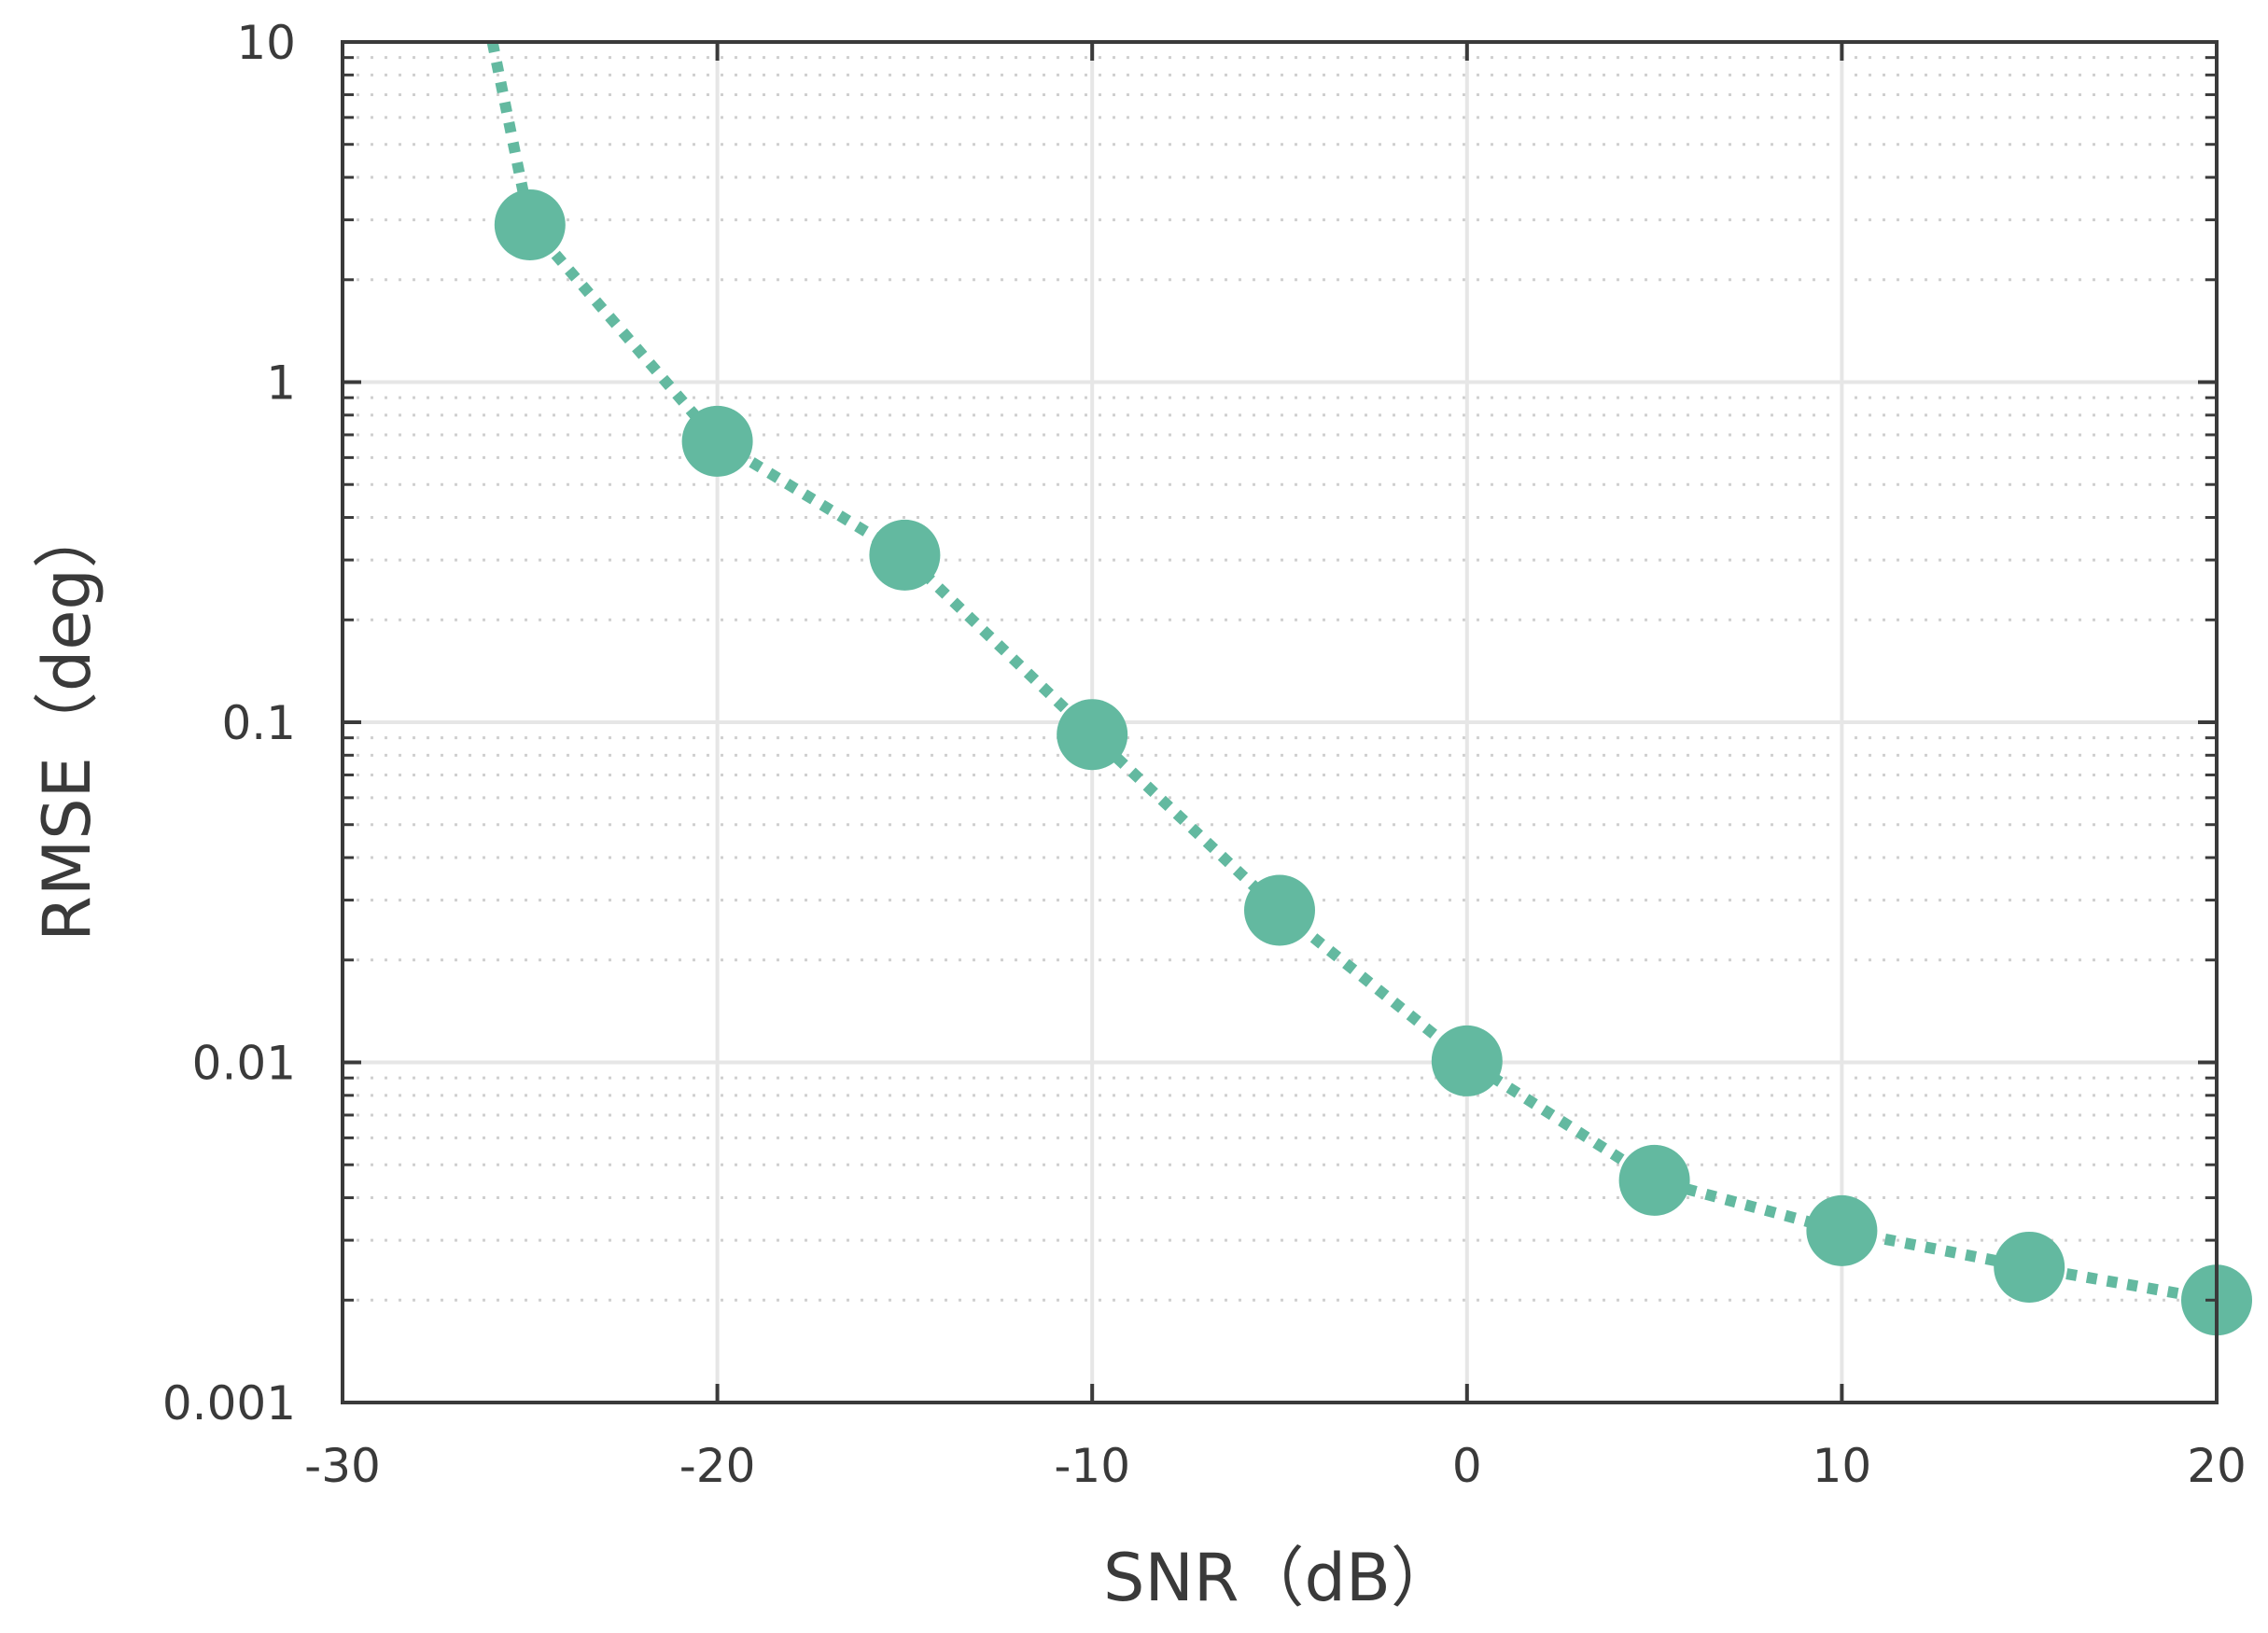 This screenshot has width=2268, height=1633. Describe the element at coordinates (717, 1466) in the screenshot. I see `x-tick-label: -20` at that location.